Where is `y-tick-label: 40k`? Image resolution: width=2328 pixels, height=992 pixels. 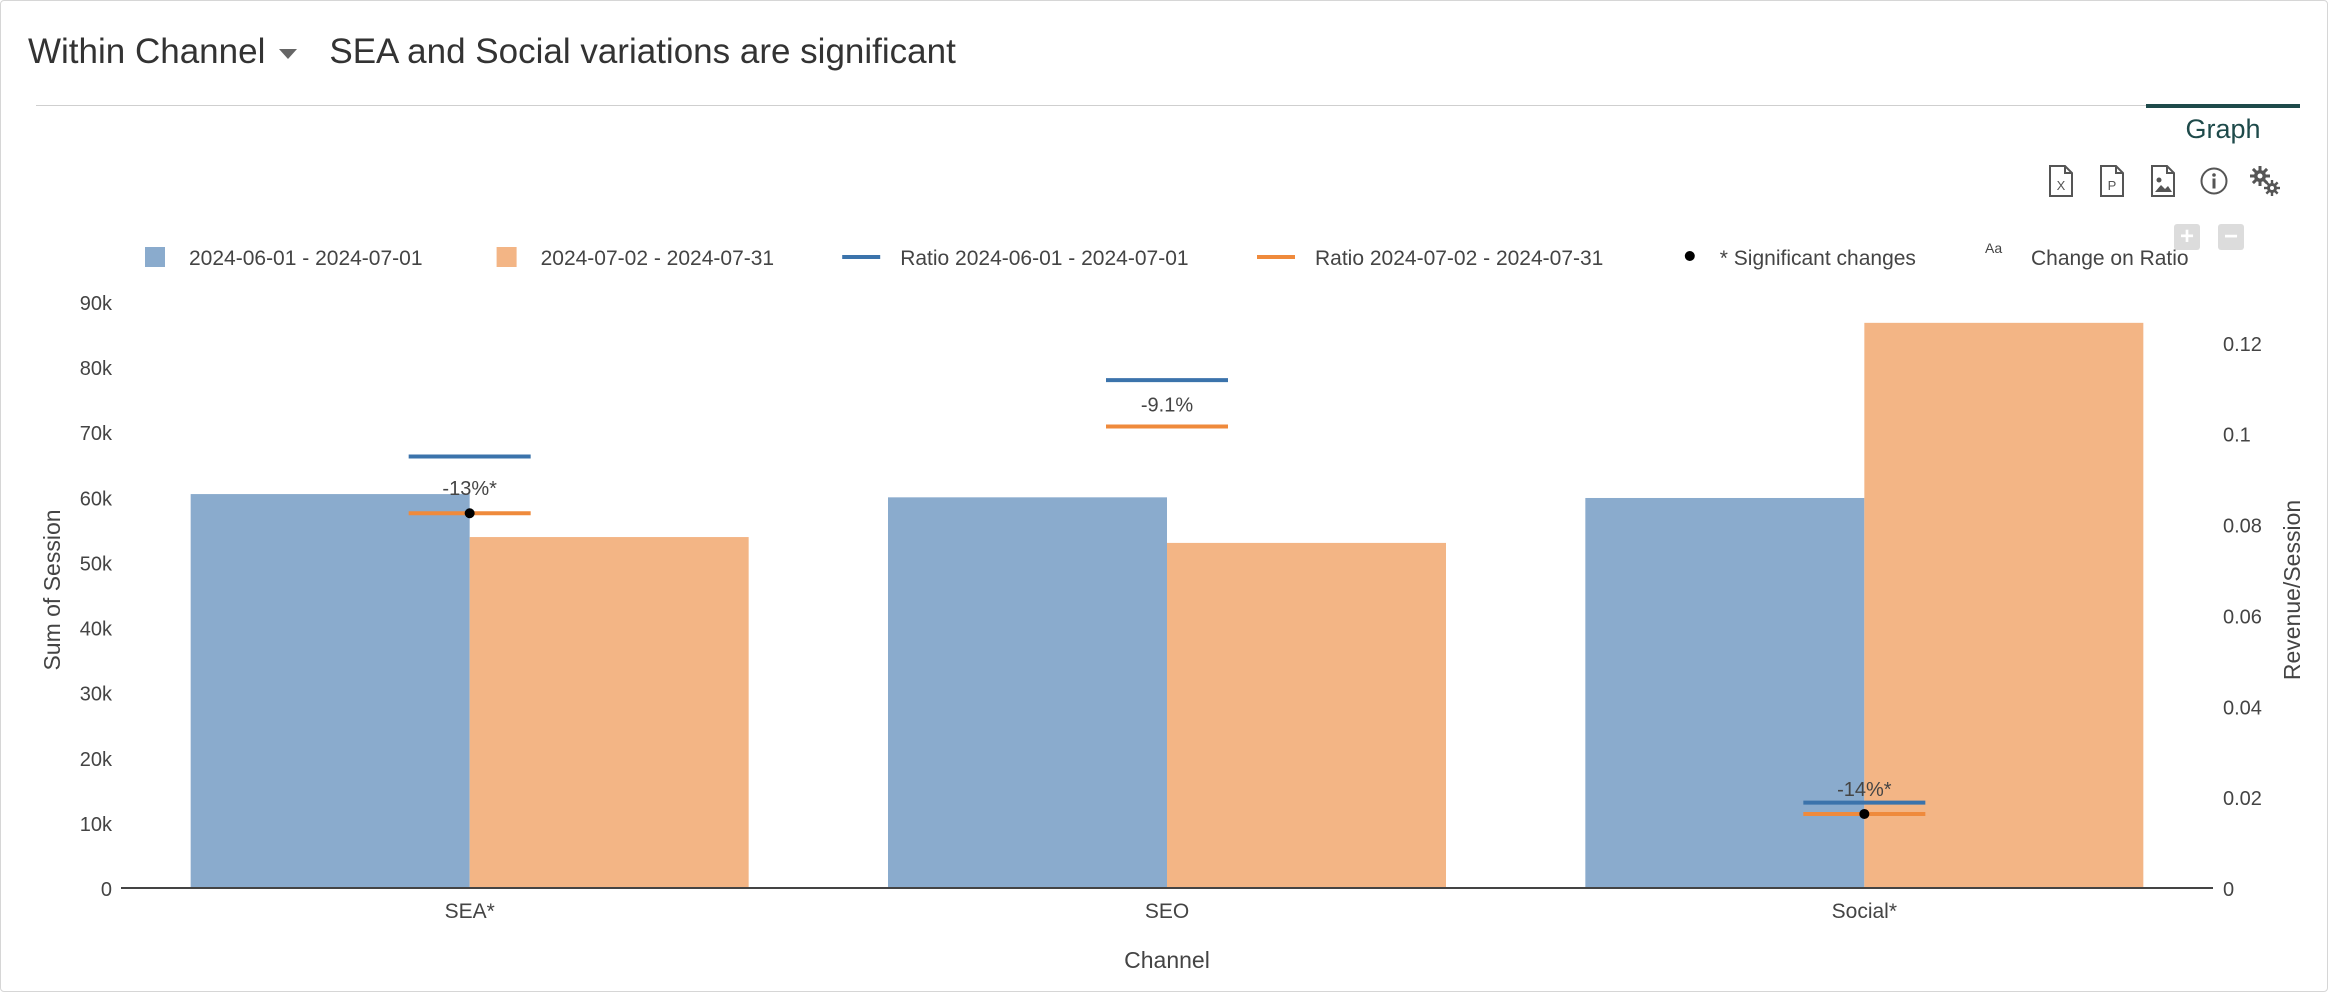
y-tick-label: 40k is located at coordinates (96, 630).